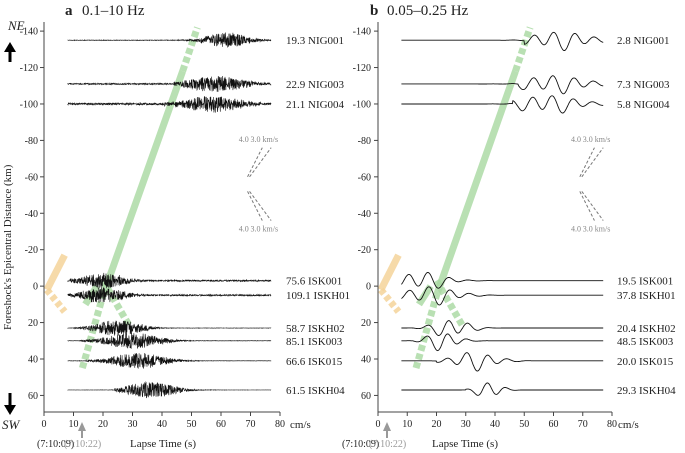 This screenshot has width=685, height=453. What do you see at coordinates (378, 424) in the screenshot?
I see `x-tick-label: 0` at bounding box center [378, 424].